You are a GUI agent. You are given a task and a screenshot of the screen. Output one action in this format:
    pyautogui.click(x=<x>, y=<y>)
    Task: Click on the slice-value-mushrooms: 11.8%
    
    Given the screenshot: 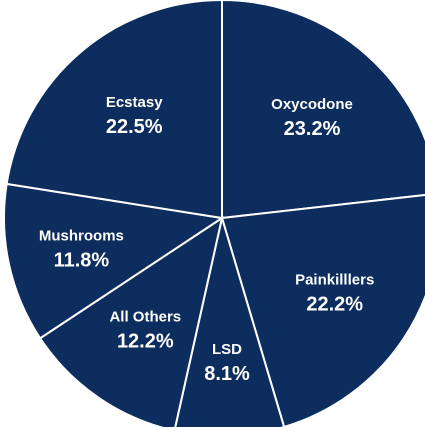 What is the action you would take?
    pyautogui.click(x=82, y=261)
    